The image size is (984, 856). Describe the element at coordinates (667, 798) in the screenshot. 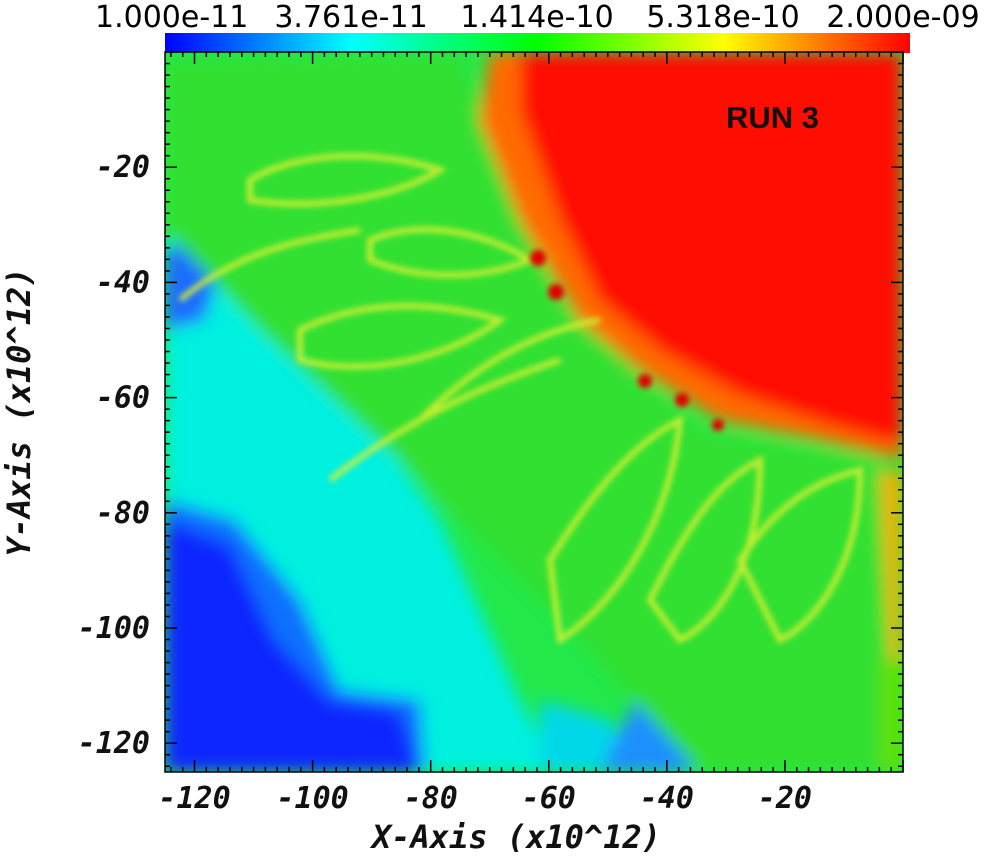

I see `x-tick-label: -40` at that location.